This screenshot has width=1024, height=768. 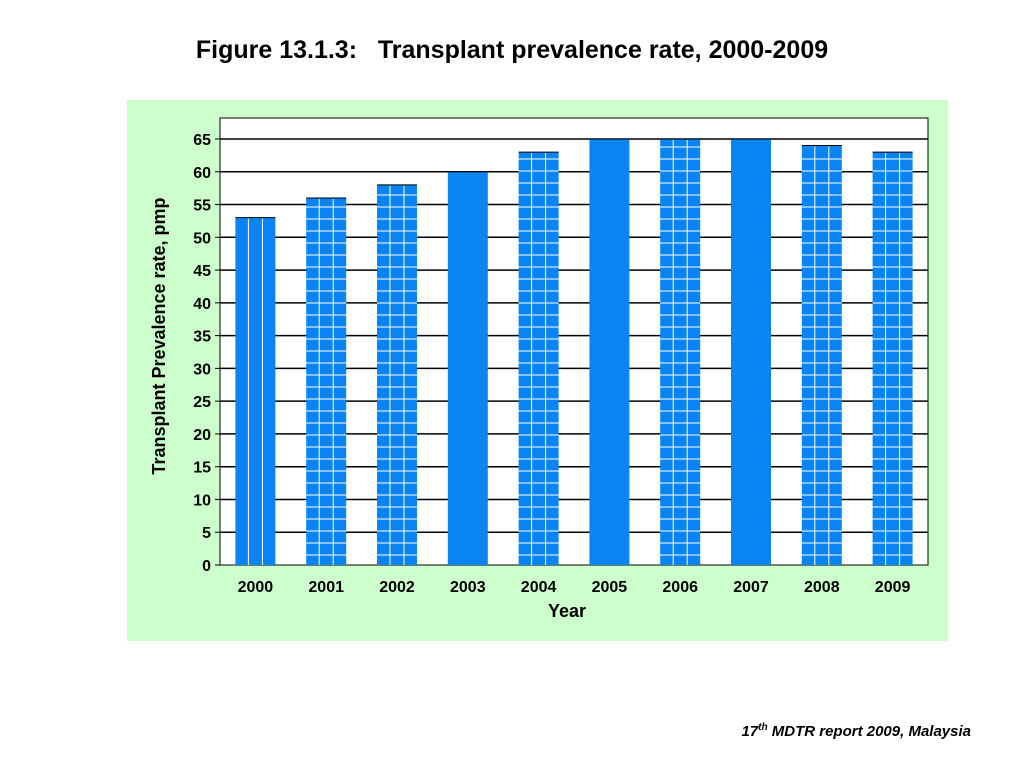 I want to click on x-tick-label: 2000, so click(x=256, y=587).